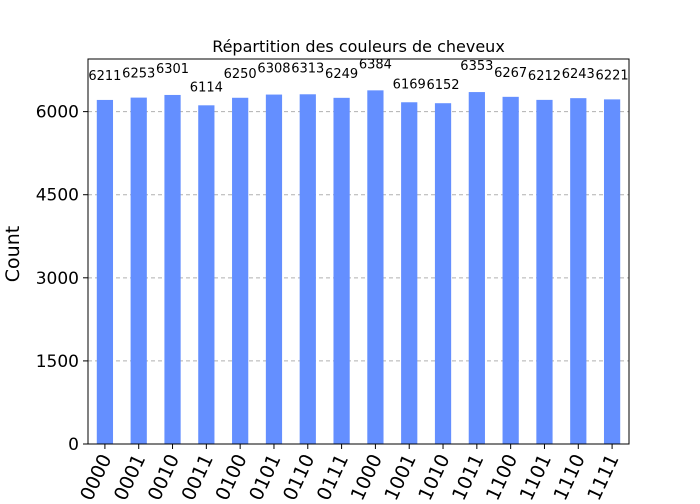 Image resolution: width=700 pixels, height=504 pixels. I want to click on data-label: 6243, so click(578, 74).